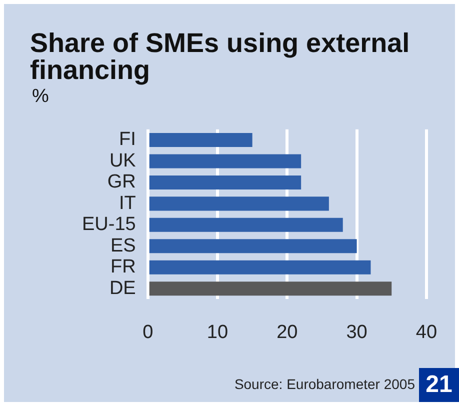 The width and height of the screenshot is (459, 406). I want to click on x-tick-label: 30, so click(357, 332).